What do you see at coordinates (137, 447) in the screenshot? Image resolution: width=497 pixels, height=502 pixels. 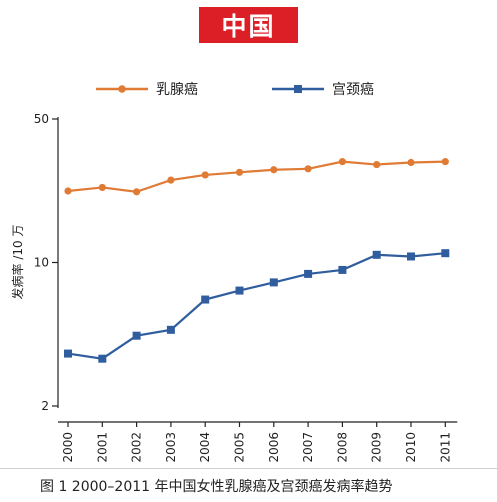 I see `x-tick-label: 2002` at bounding box center [137, 447].